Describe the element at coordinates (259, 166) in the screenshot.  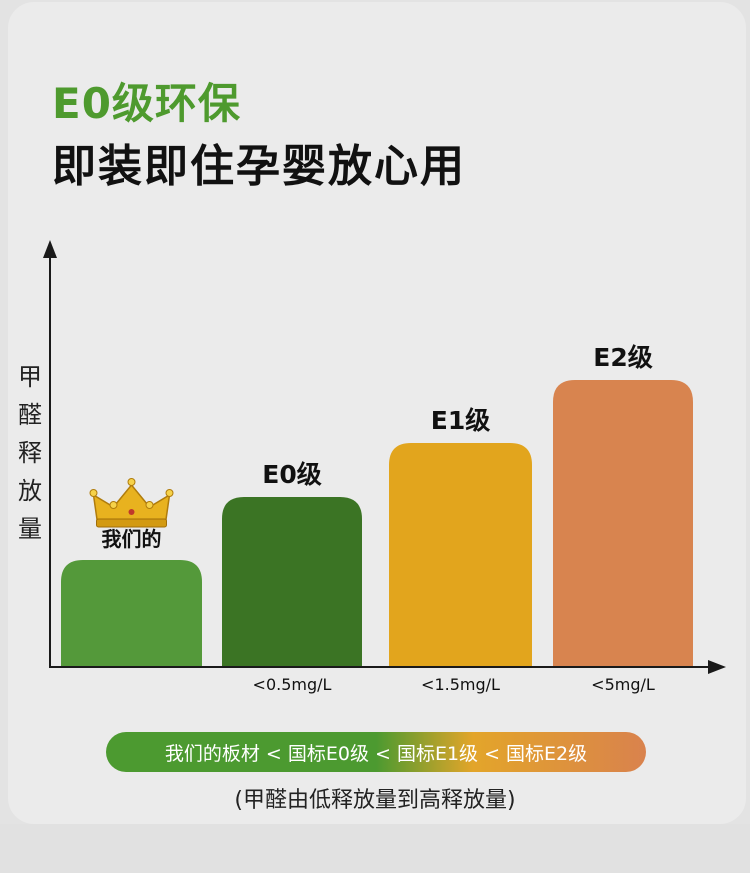
I see `headline-safety: 即装即住孕婴放心用` at that location.